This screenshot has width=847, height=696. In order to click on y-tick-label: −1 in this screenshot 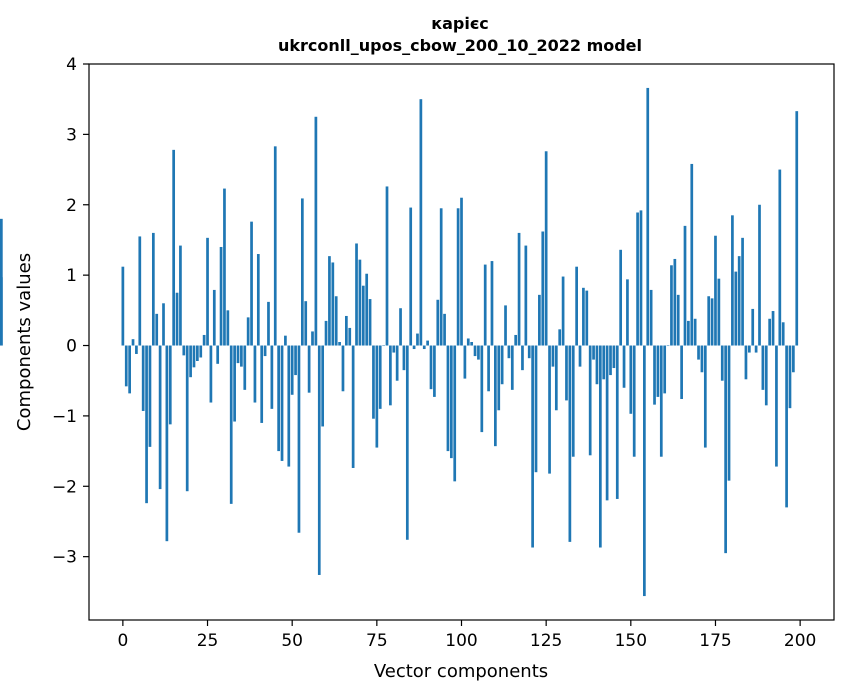, I will do `click(64, 417)`.